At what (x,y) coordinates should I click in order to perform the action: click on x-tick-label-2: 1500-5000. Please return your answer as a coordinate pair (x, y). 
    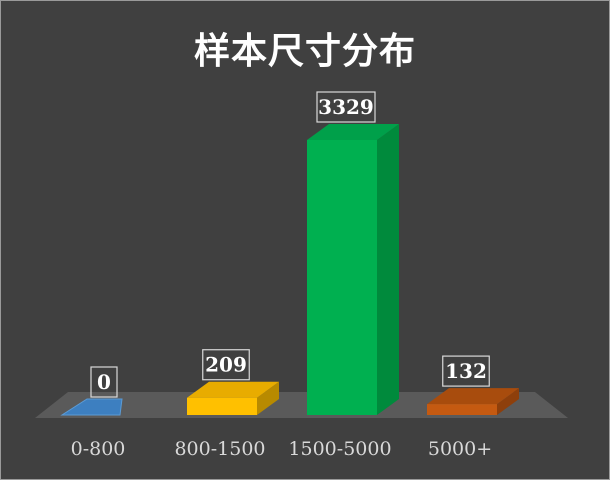
    Looking at the image, I should click on (339, 449).